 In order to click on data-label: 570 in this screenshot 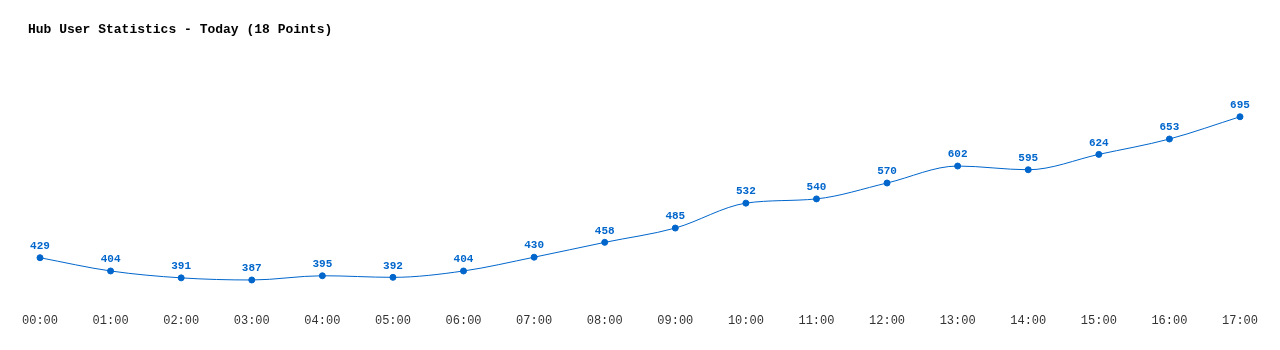, I will do `click(887, 171)`.